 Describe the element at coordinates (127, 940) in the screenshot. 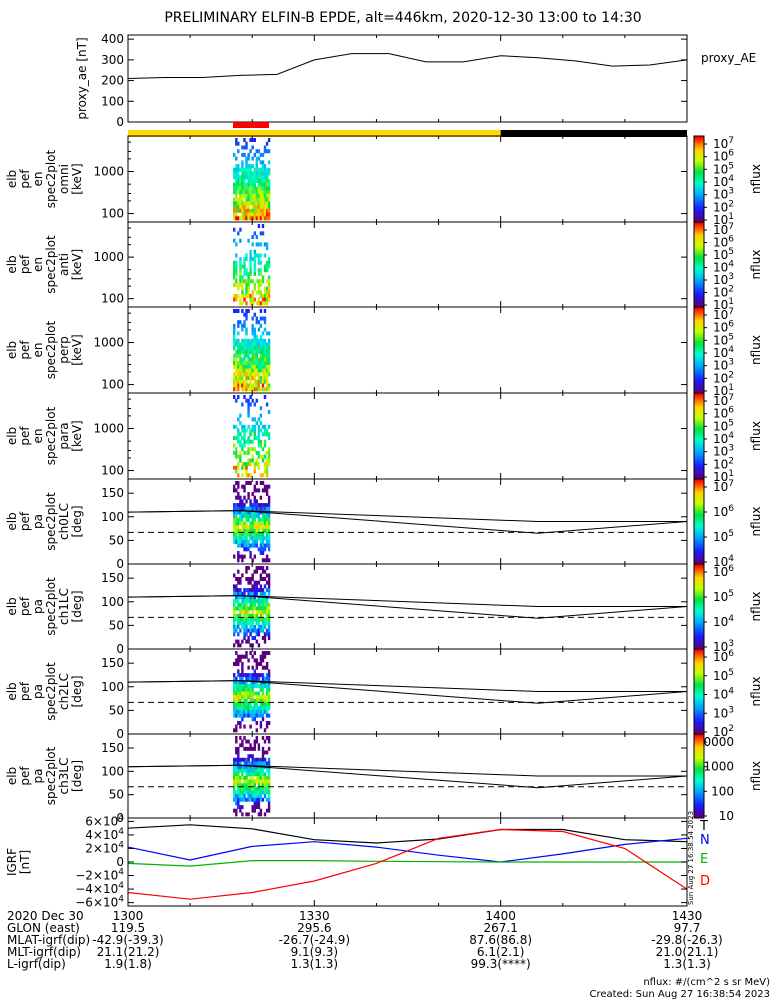

I see `ephemeris-value: -42.9(-39.3)` at that location.